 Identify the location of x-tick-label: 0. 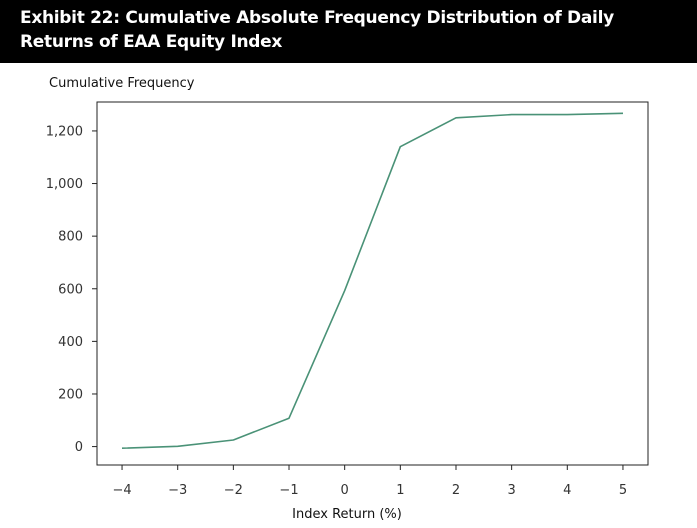
(345, 490).